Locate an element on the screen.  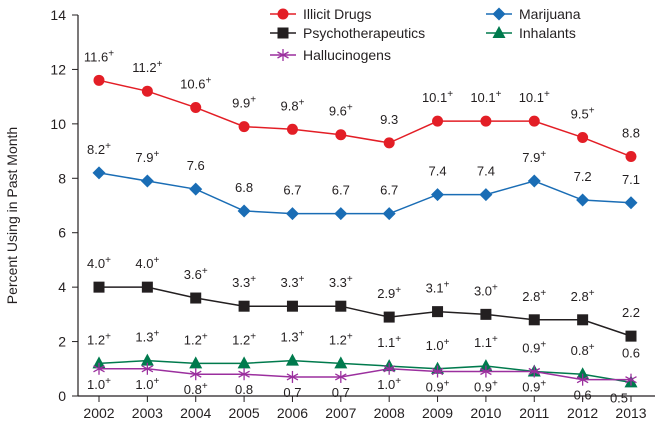
illicit-drugs-data-label: 10.1+ is located at coordinates (437, 97).